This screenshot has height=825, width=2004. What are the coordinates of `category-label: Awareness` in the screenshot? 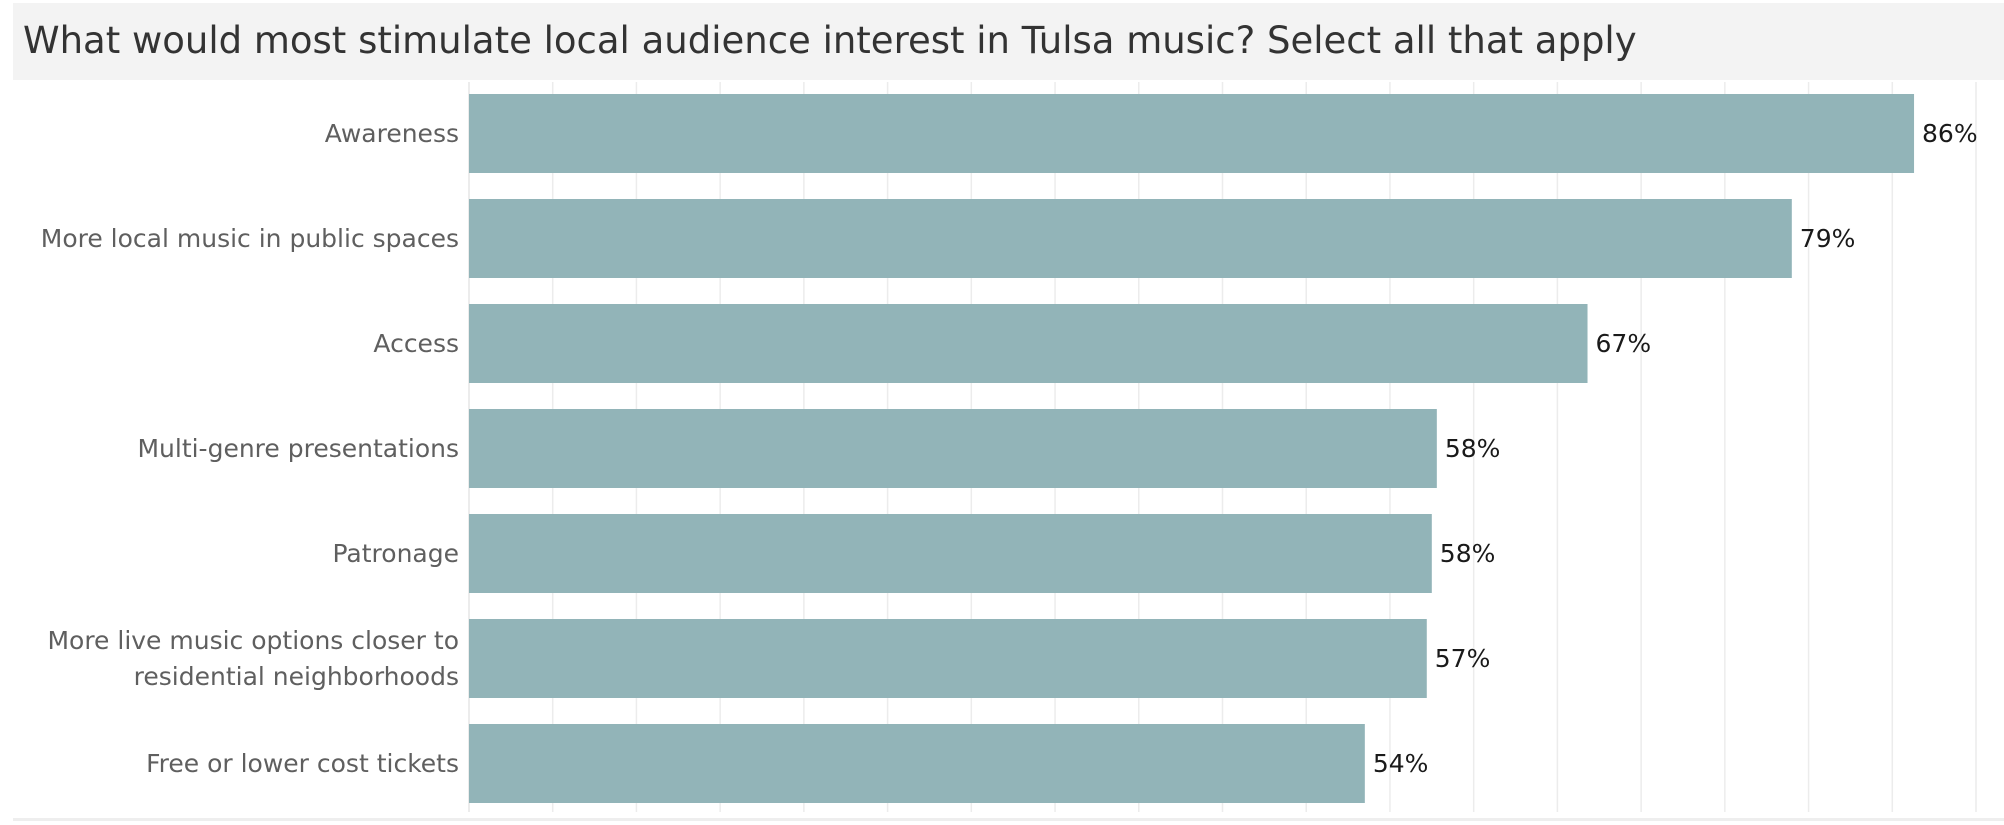 It's located at (392, 133).